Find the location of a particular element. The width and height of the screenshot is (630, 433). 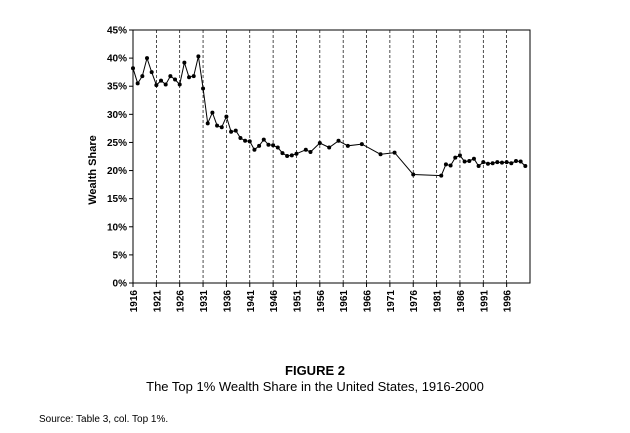

x-tick-label: 1926 is located at coordinates (181, 301).